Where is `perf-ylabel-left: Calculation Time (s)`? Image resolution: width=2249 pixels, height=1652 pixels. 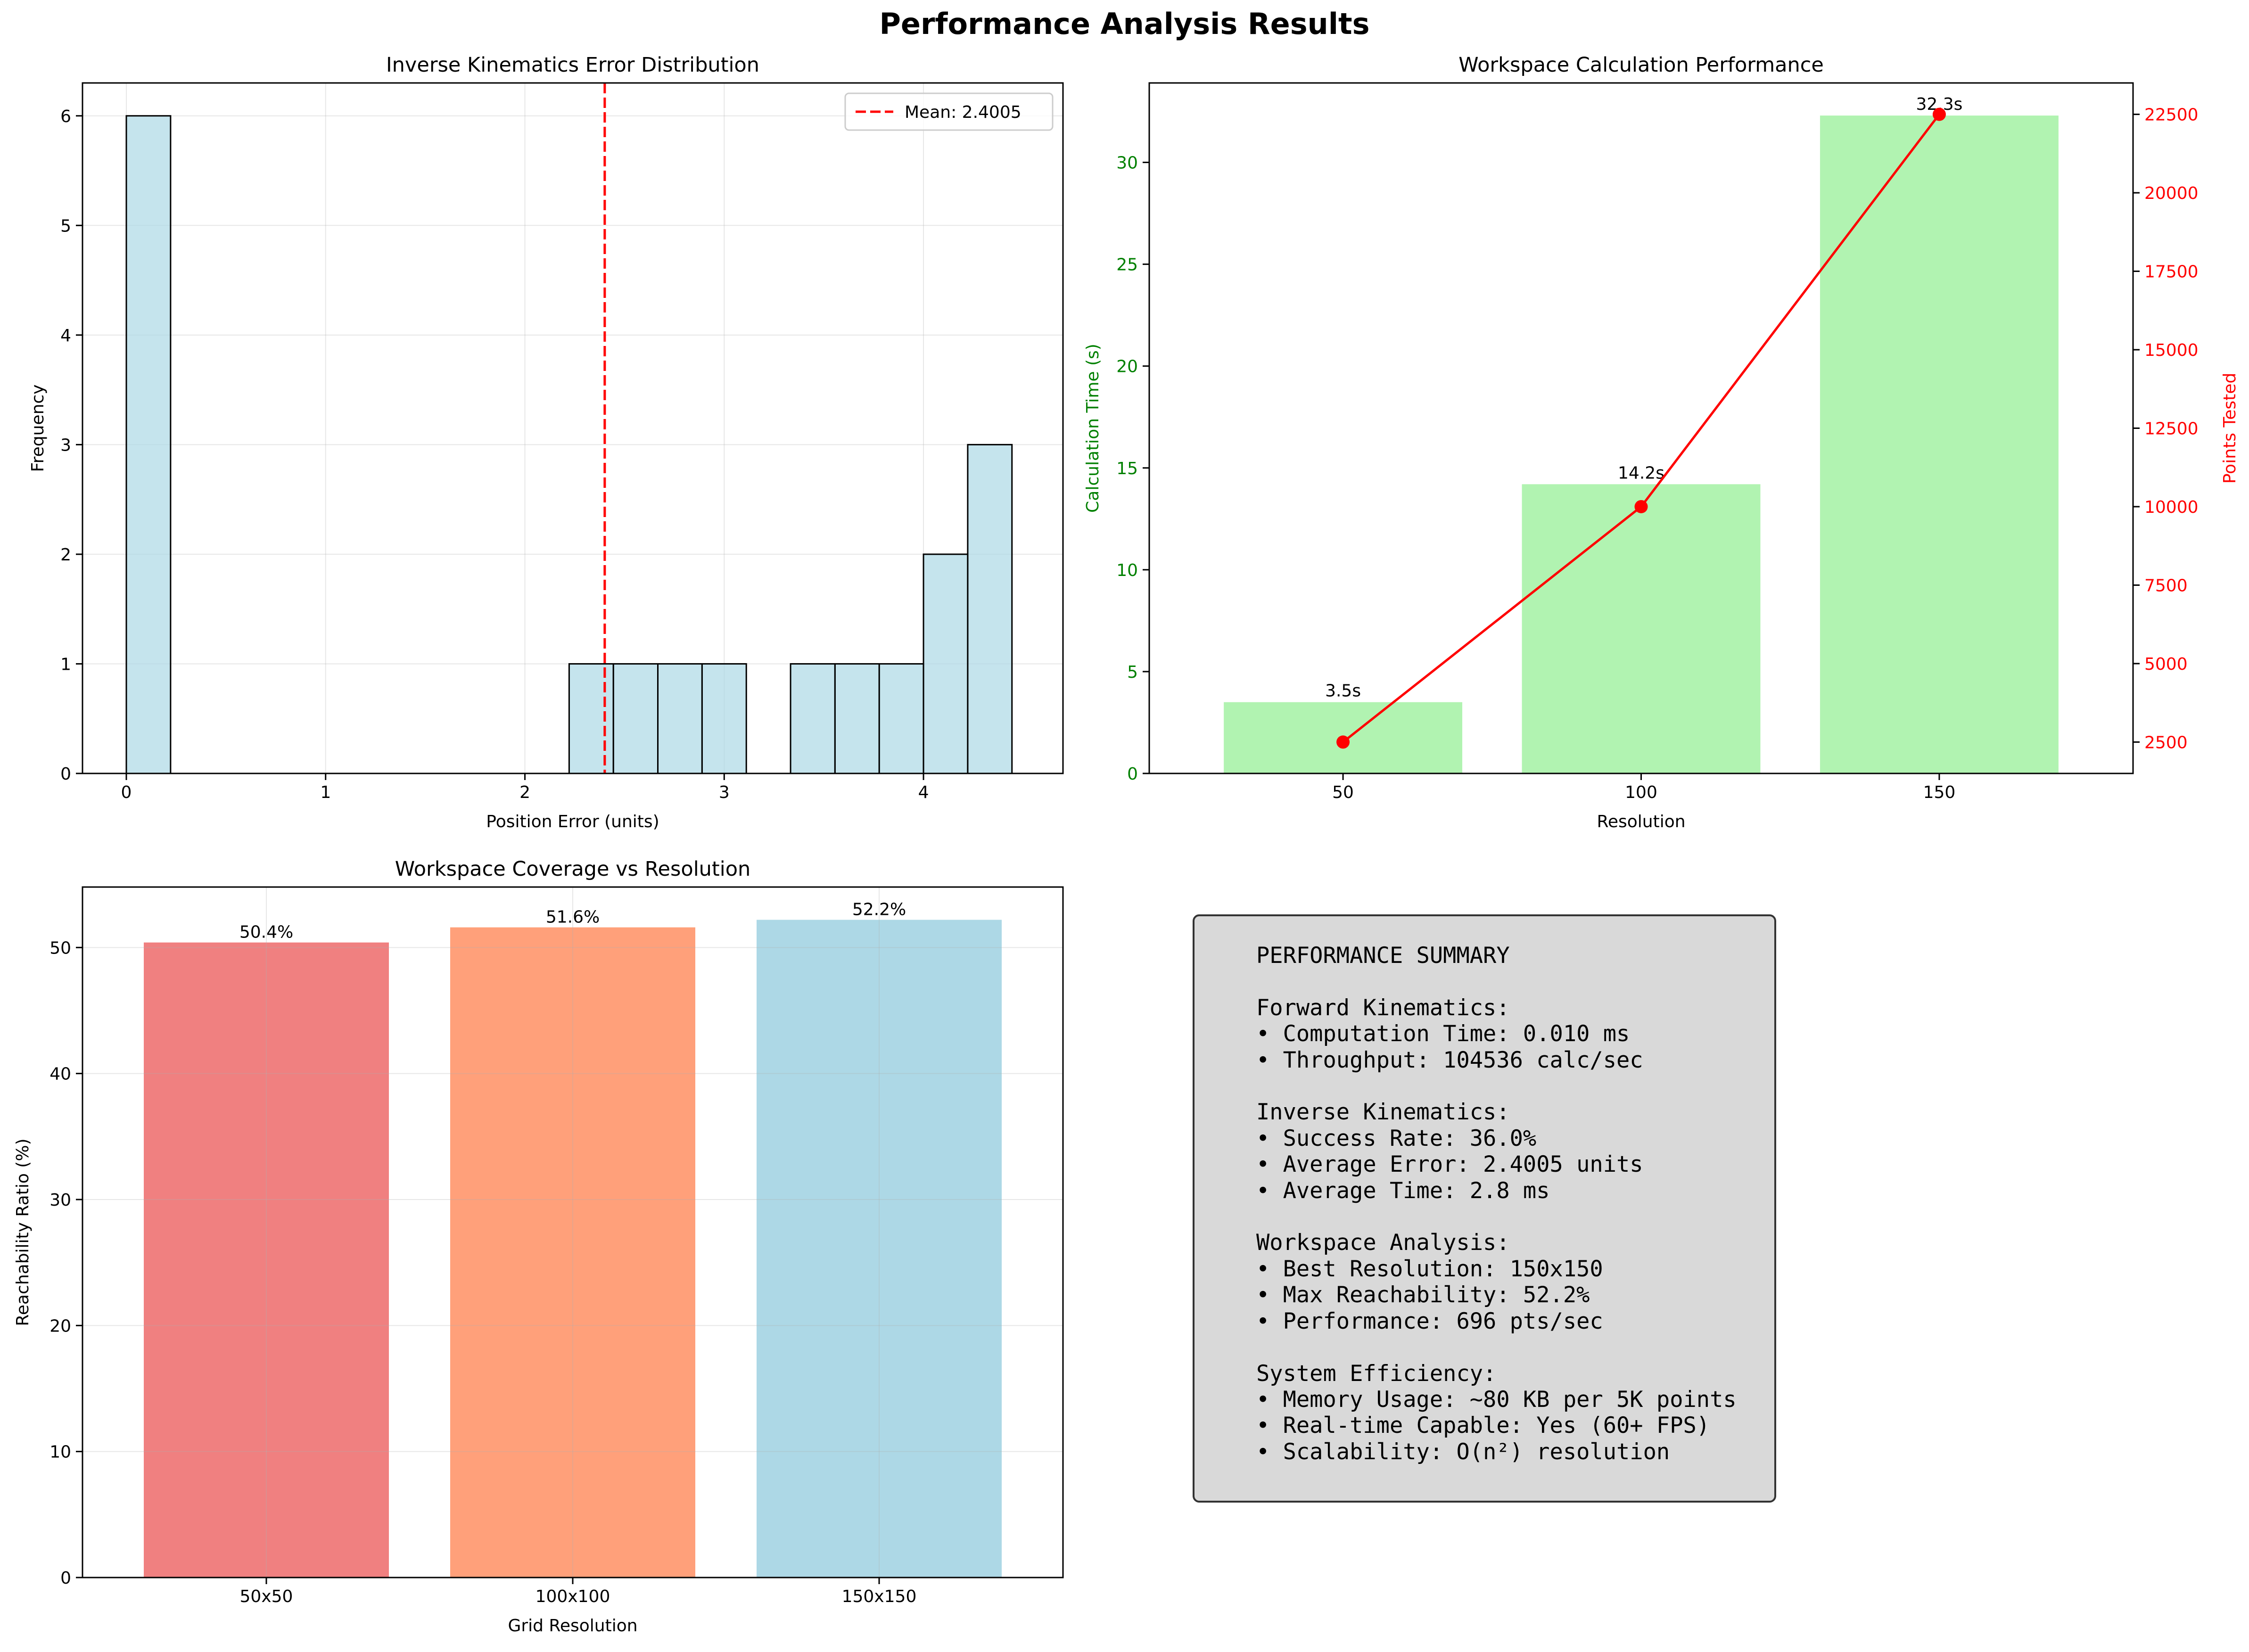 perf-ylabel-left: Calculation Time (s) is located at coordinates (1093, 429).